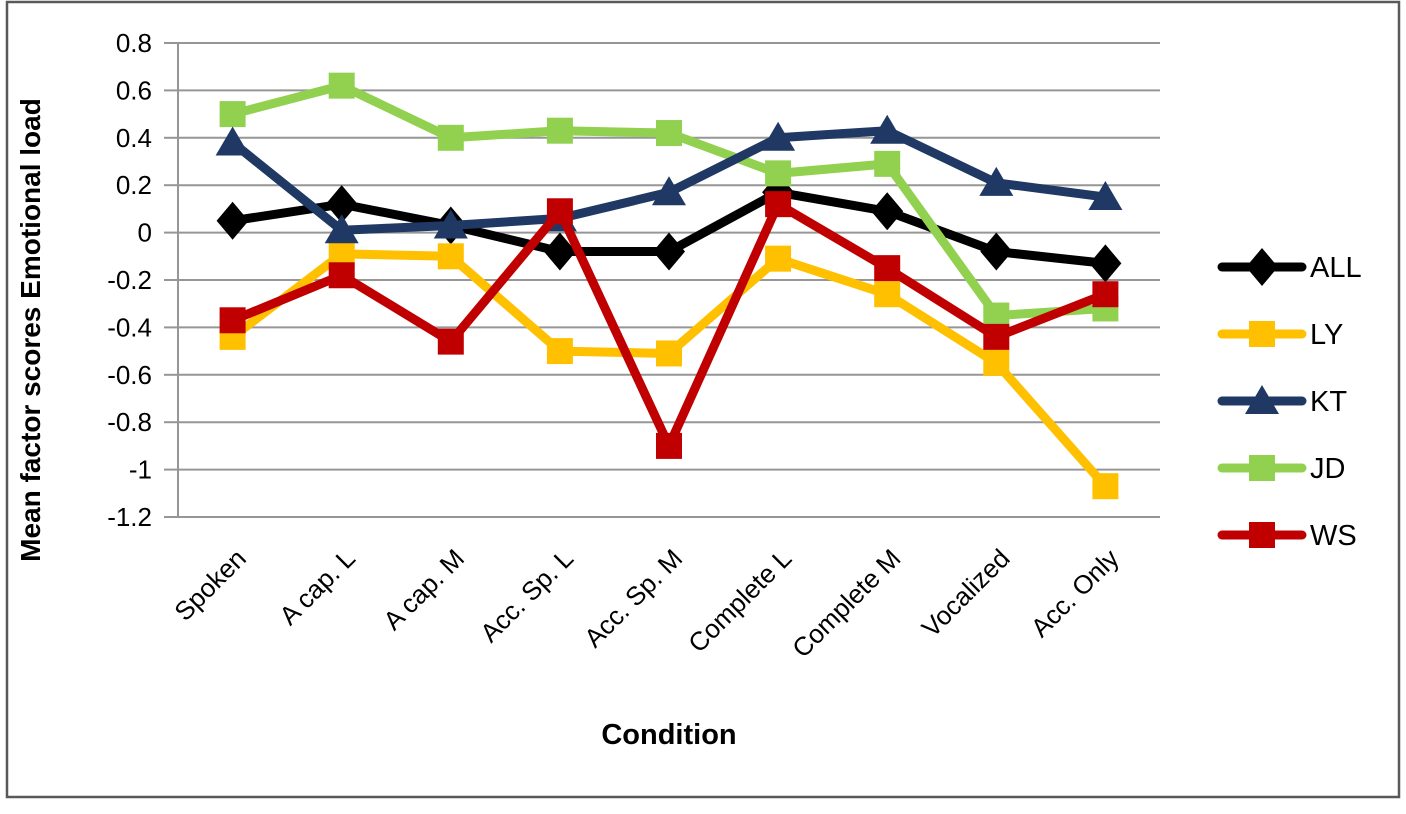  Describe the element at coordinates (1262, 399) in the screenshot. I see `legend-marker-KT` at that location.